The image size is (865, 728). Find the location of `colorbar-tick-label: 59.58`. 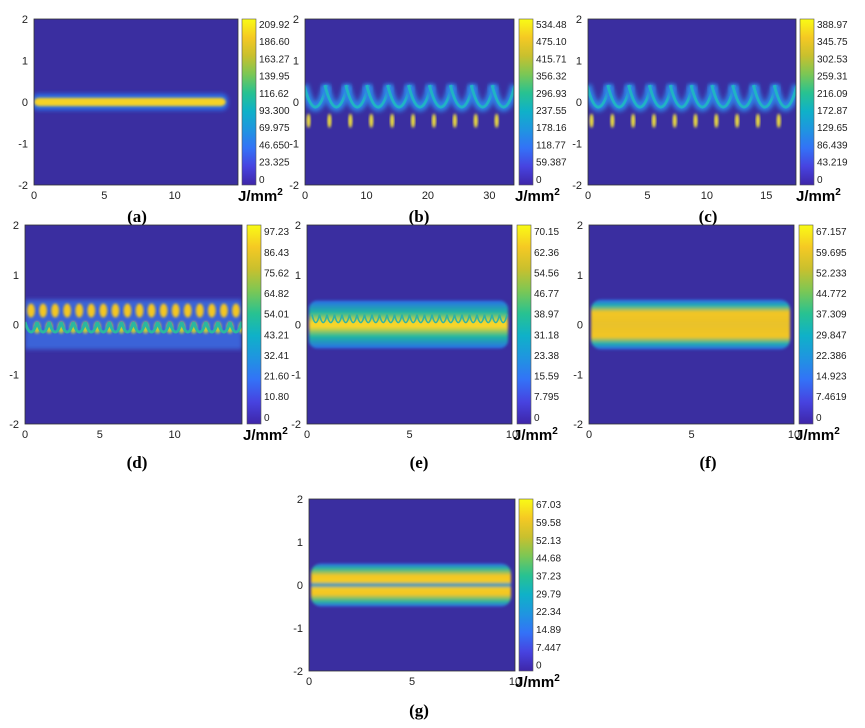

colorbar-tick-label: 59.58 is located at coordinates (548, 523).